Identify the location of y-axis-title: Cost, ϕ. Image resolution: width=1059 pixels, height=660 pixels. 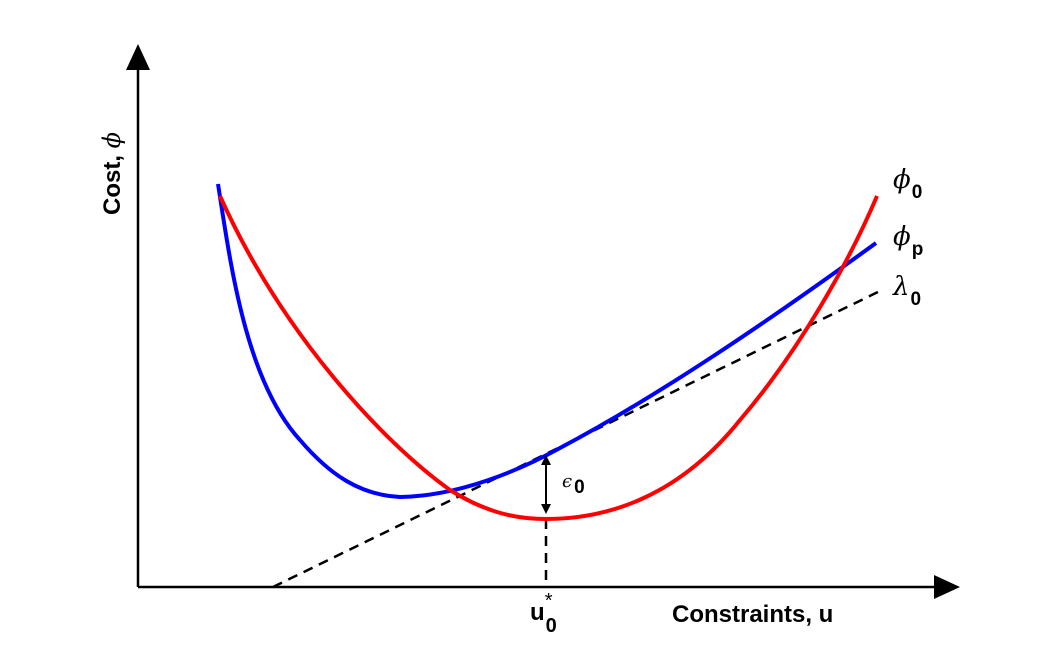
(112, 173).